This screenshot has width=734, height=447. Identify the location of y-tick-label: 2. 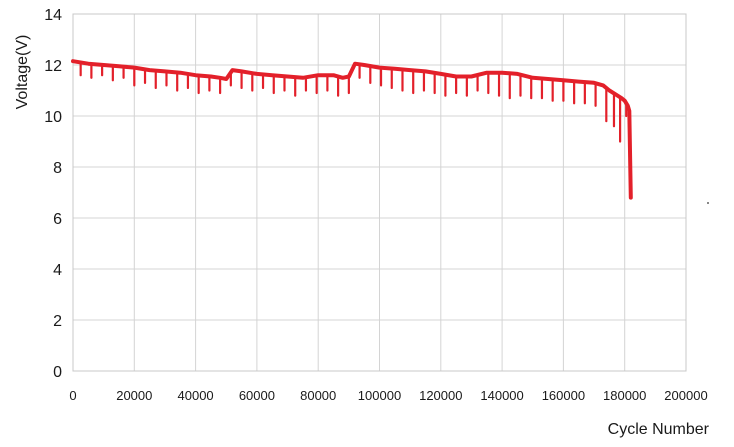
(57, 321).